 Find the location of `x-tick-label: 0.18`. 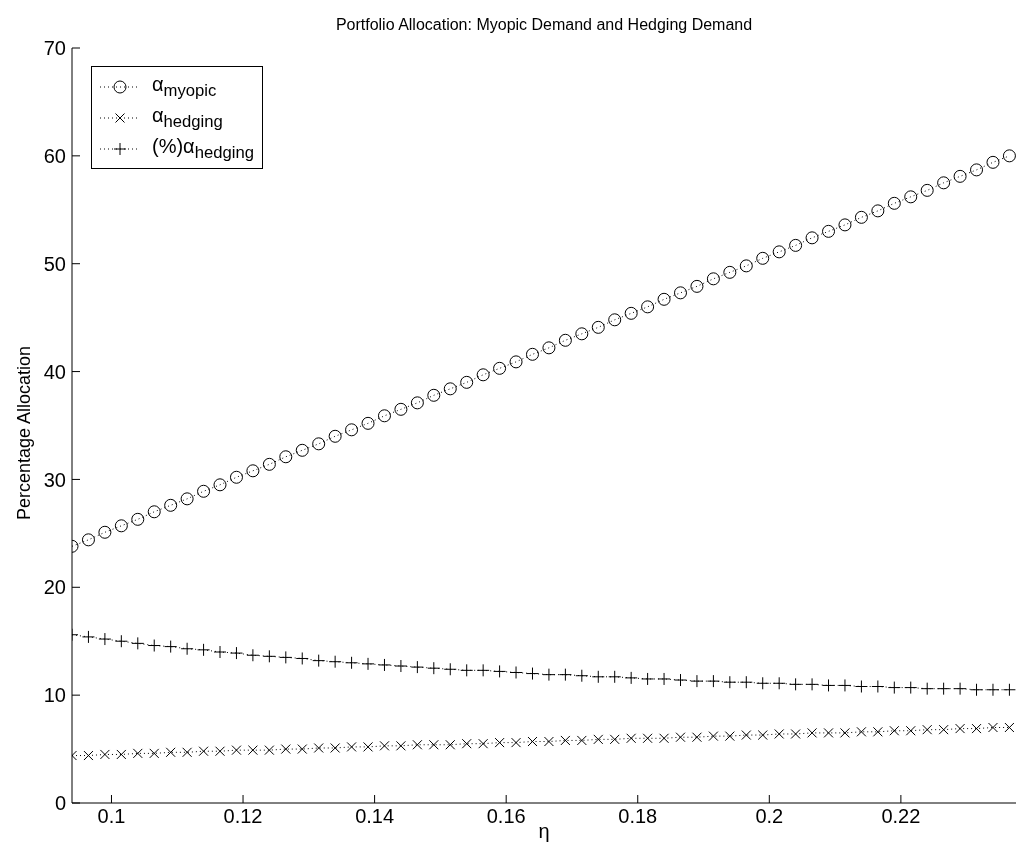

x-tick-label: 0.18 is located at coordinates (638, 816).